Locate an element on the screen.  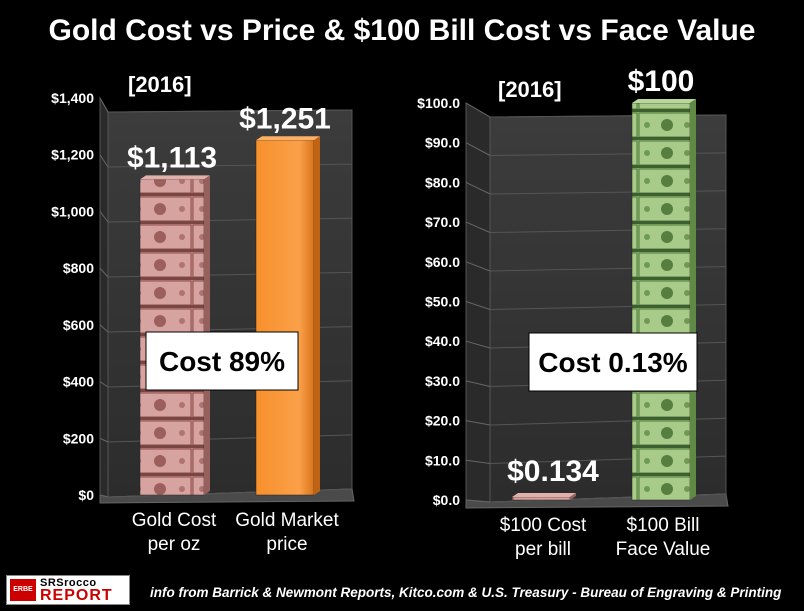
y-tick-label: $800 is located at coordinates (78, 268).